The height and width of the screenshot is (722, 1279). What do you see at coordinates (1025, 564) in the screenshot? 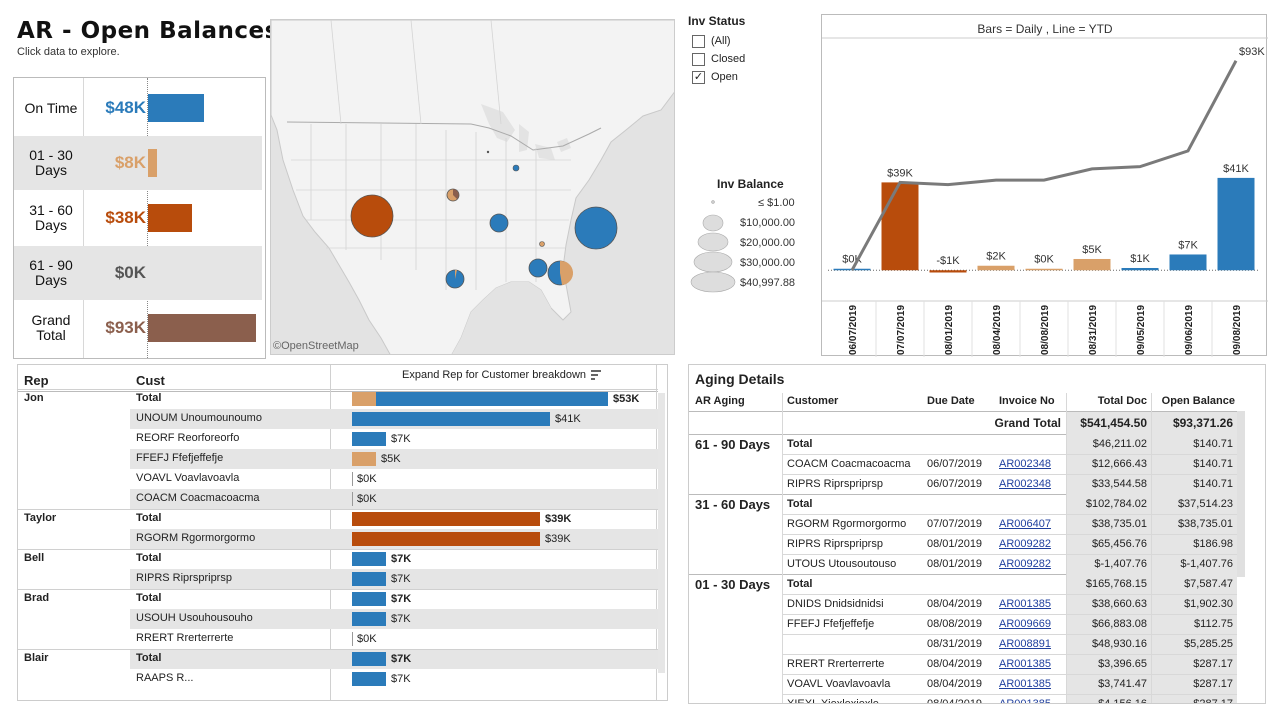
I see `invoice-link: AR009282` at bounding box center [1025, 564].